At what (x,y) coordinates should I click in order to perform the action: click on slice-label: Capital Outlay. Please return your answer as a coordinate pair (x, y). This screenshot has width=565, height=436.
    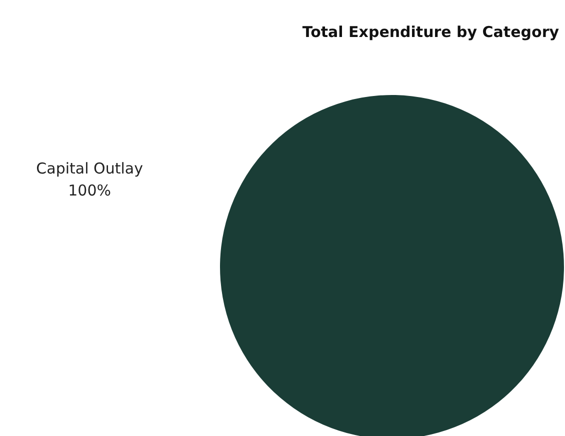
    Looking at the image, I should click on (90, 169).